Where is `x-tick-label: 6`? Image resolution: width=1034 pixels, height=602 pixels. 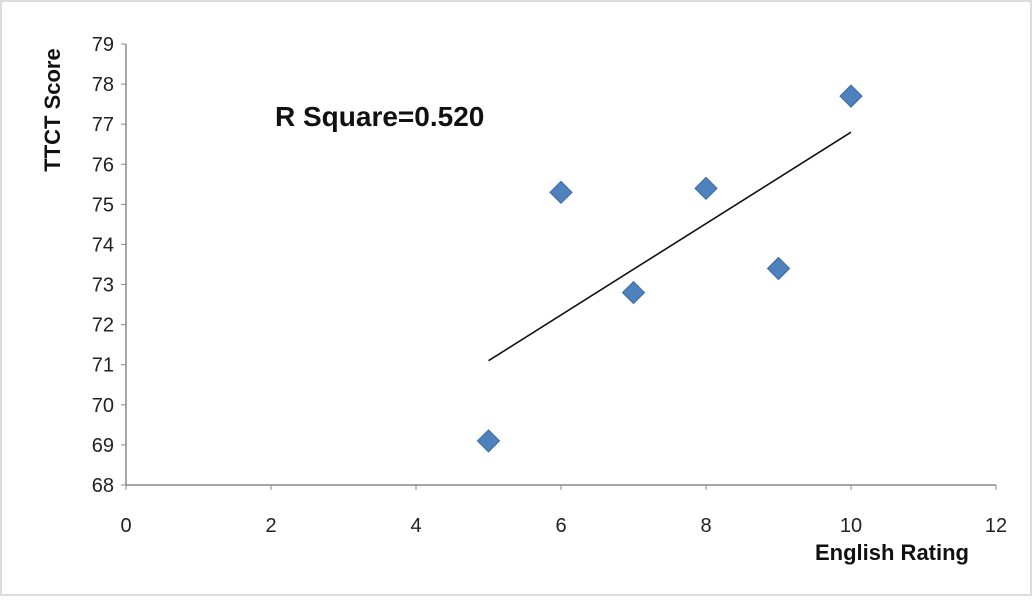
x-tick-label: 6 is located at coordinates (560, 526).